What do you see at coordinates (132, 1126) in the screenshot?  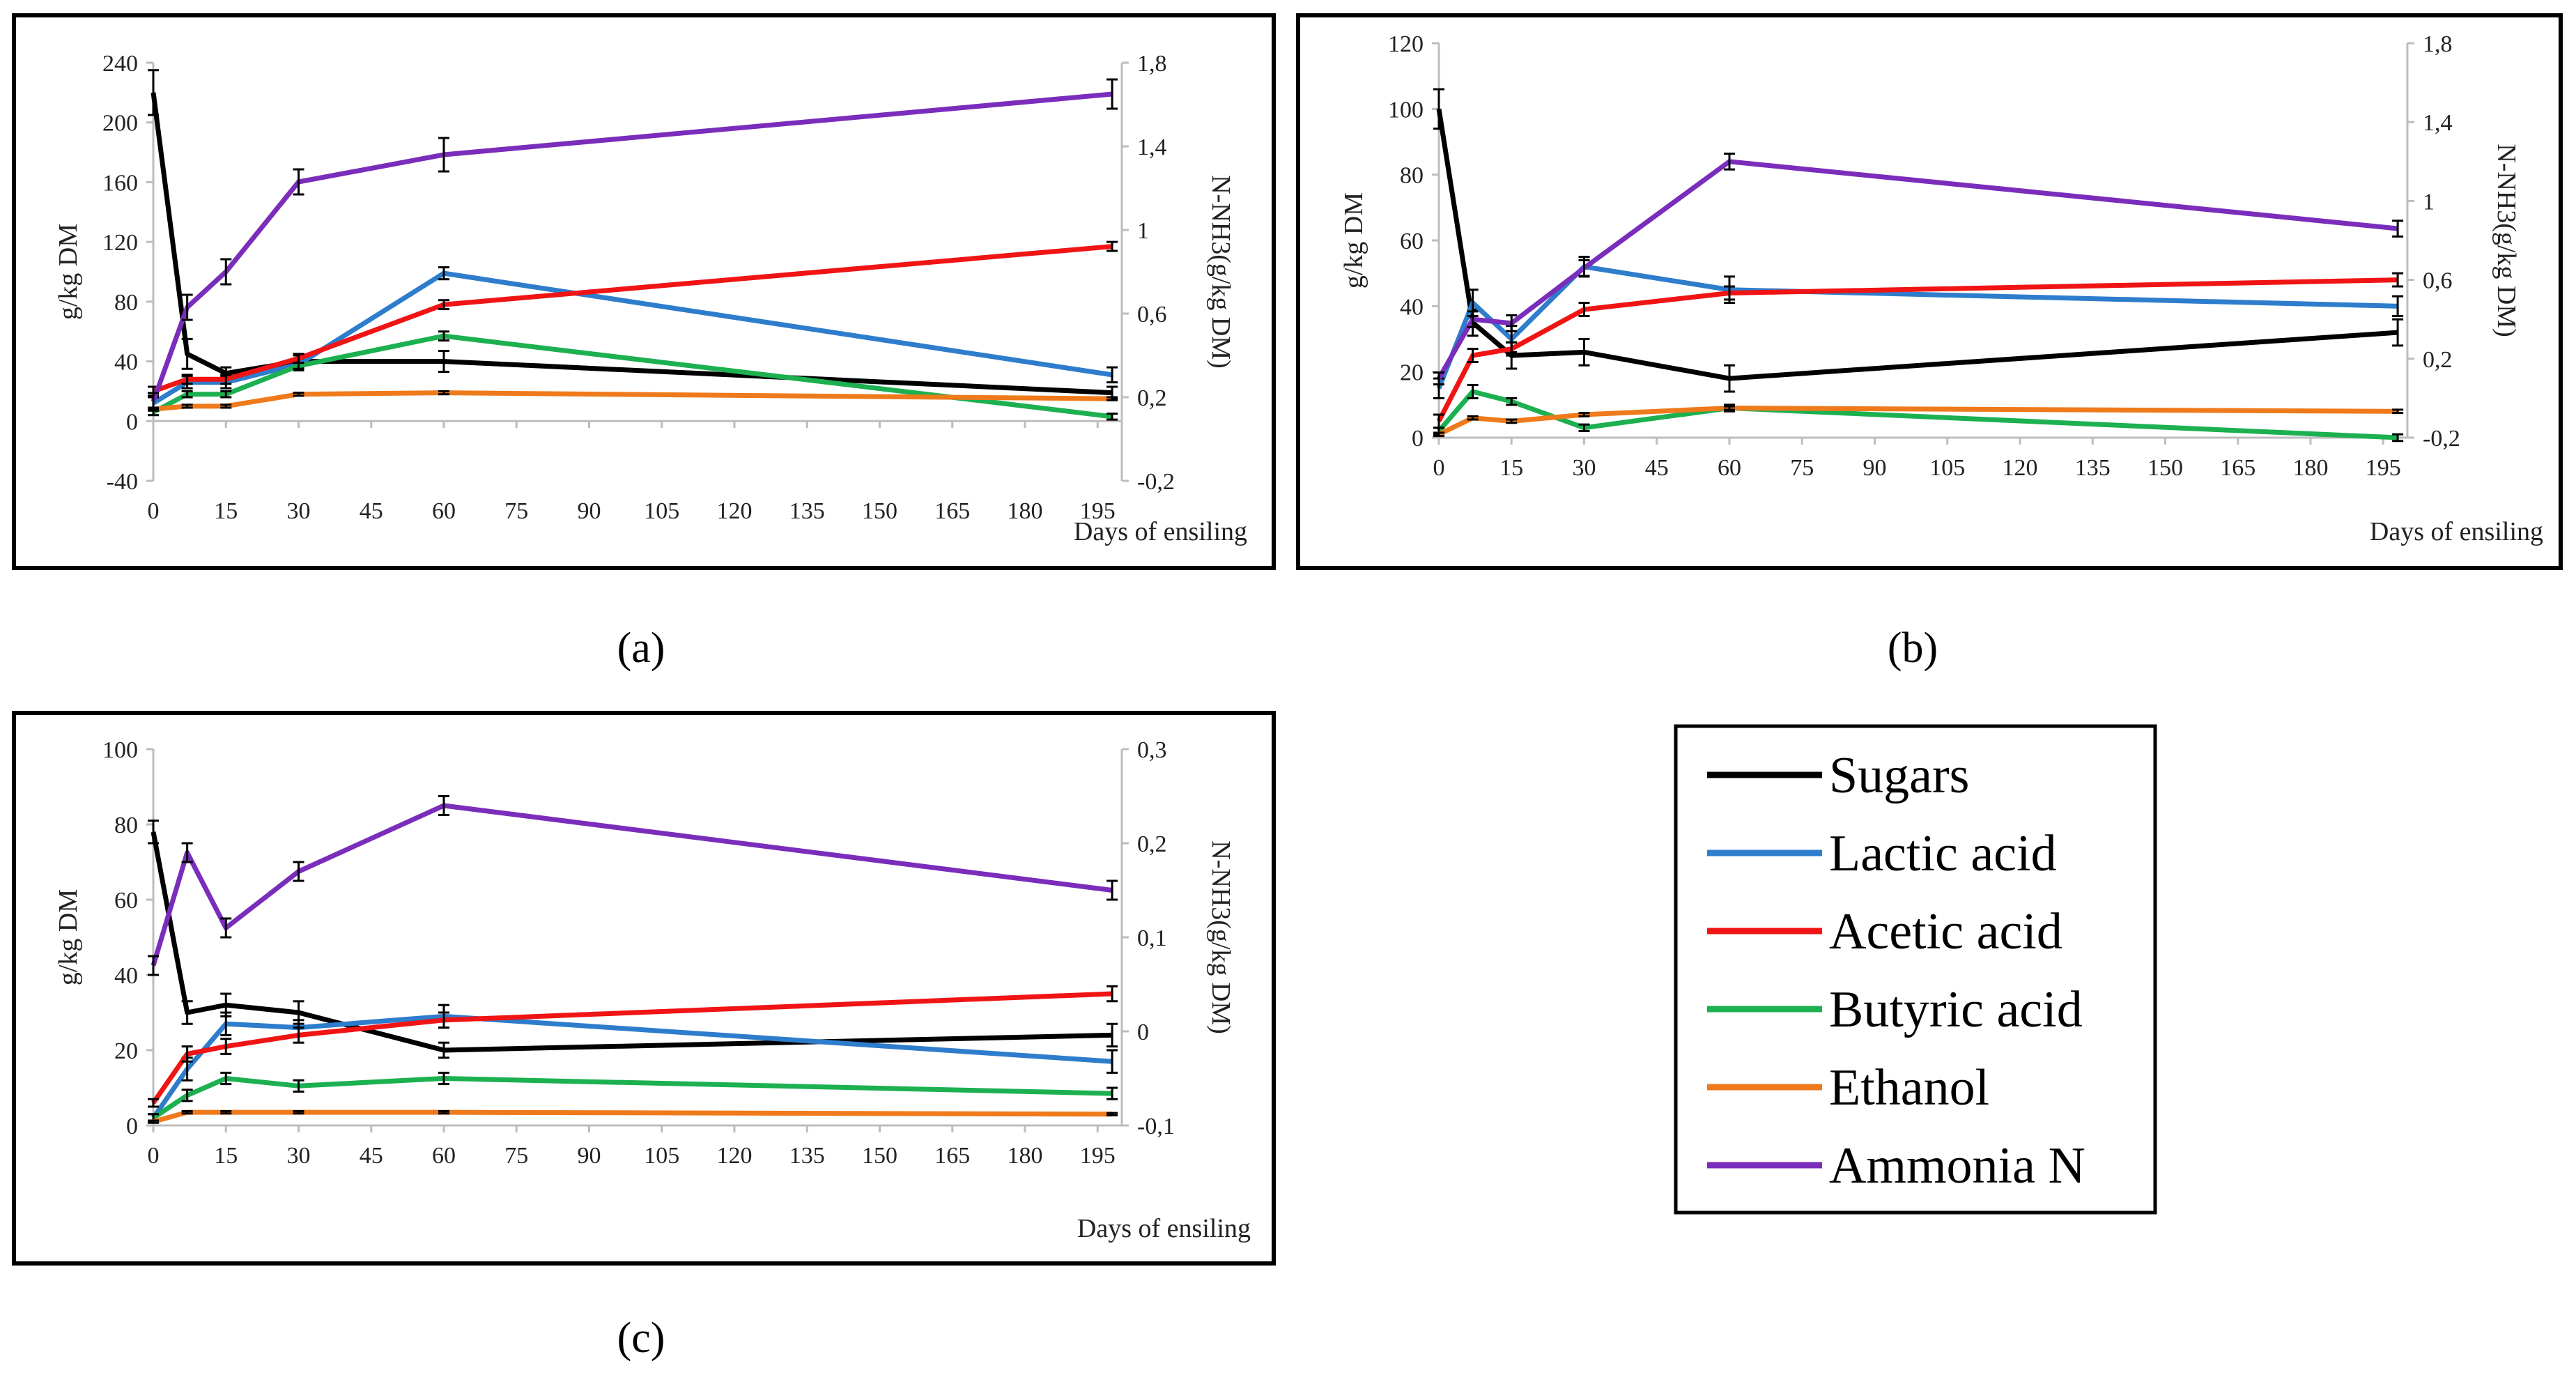 I see `y-tick-label: 0` at bounding box center [132, 1126].